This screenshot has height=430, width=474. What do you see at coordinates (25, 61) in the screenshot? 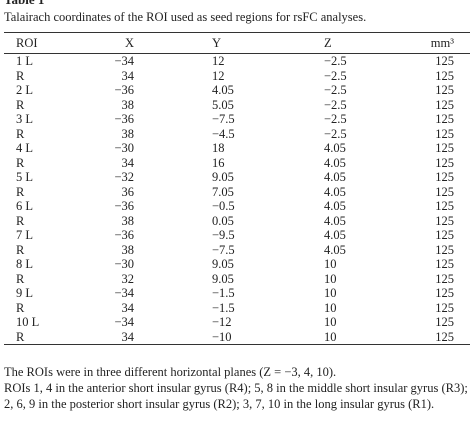
I see `table-cell: 1 L` at bounding box center [25, 61].